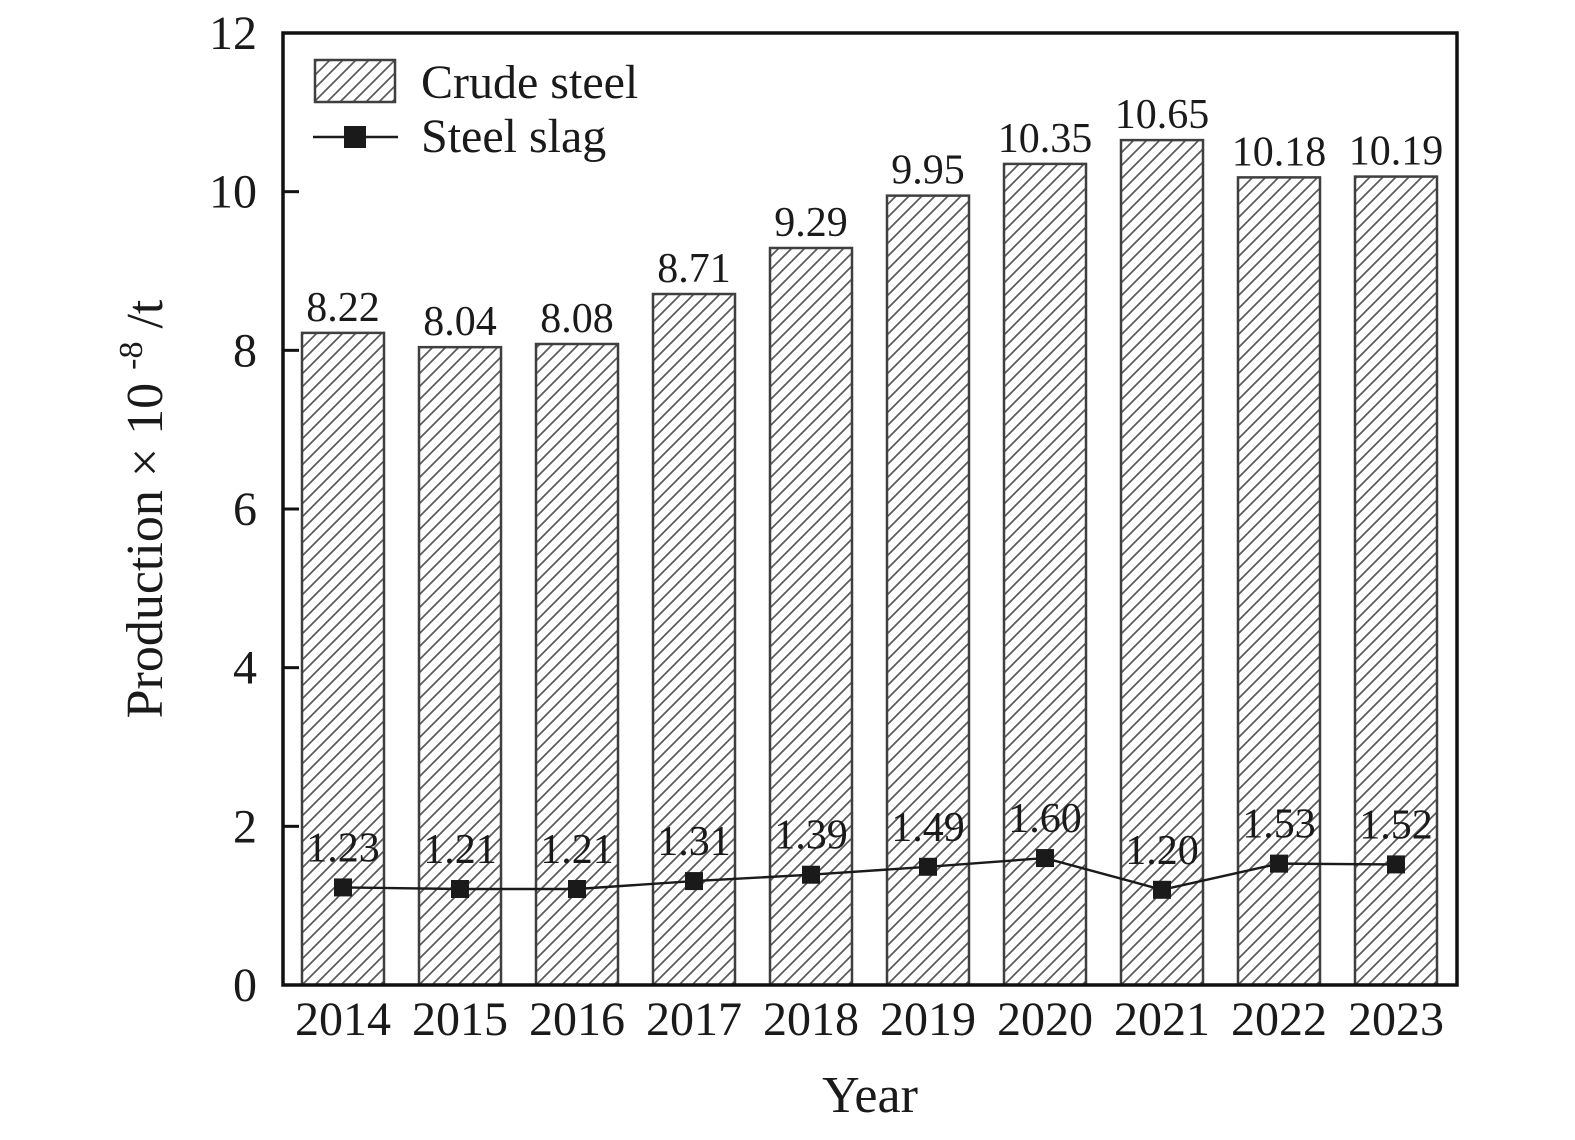 The height and width of the screenshot is (1140, 1575). I want to click on legend: Crude steel Steel slag, so click(475, 109).